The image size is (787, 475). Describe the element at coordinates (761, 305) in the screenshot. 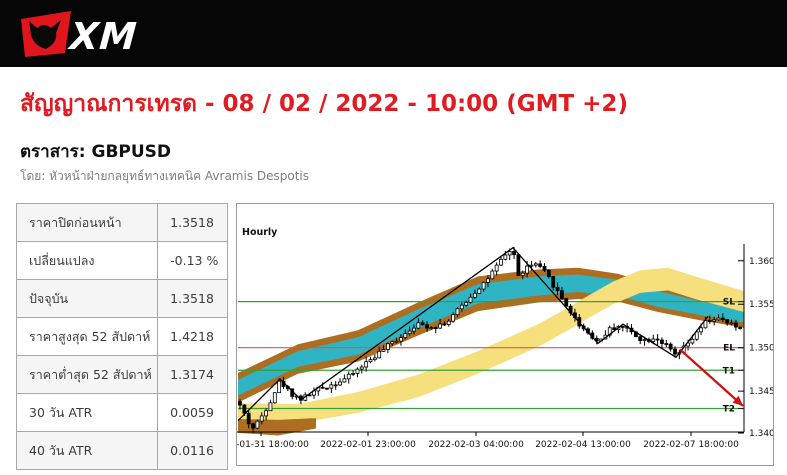

I see `svg-text: 1.3550` at that location.